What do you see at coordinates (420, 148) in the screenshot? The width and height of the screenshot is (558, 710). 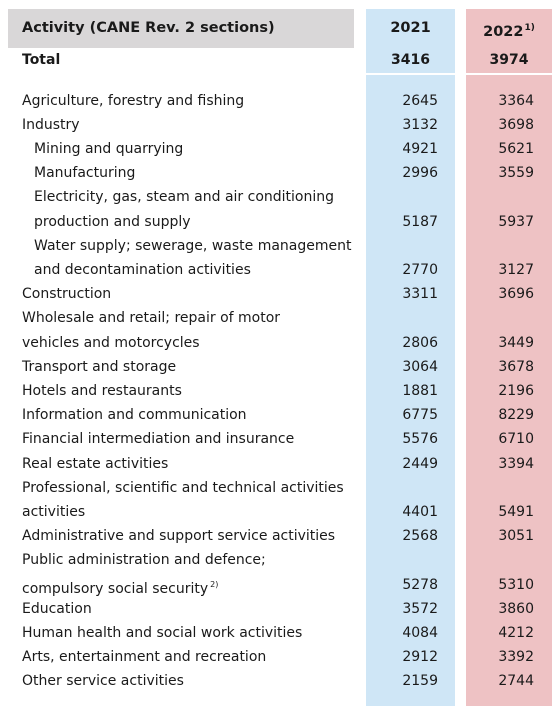 I see `value-2021: 4921` at bounding box center [420, 148].